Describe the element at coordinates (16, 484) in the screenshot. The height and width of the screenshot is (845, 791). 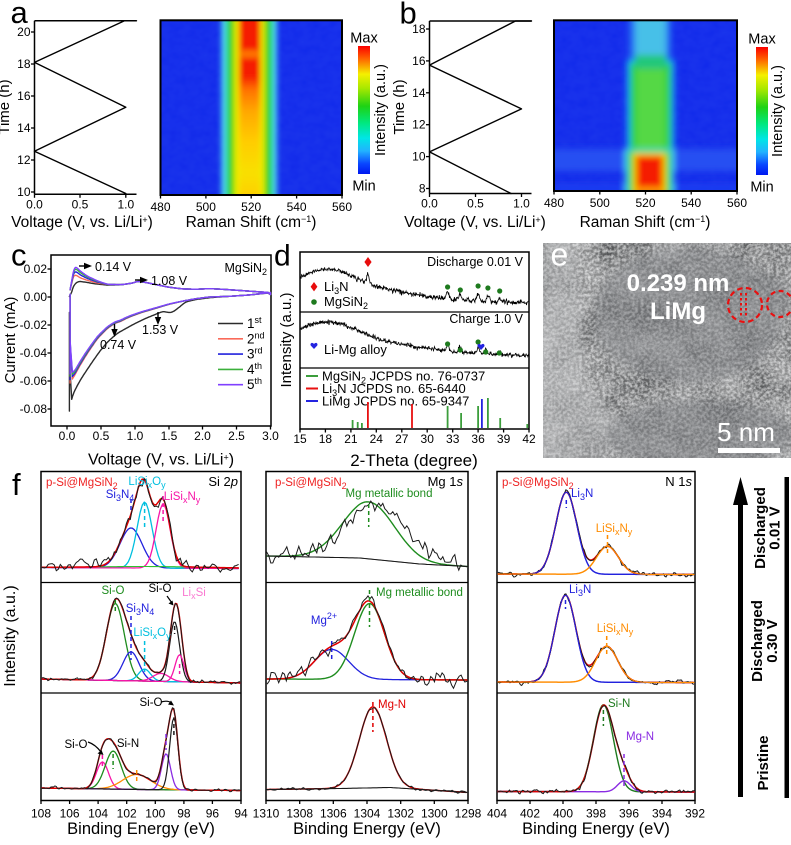
I see `svg-text: f` at that location.